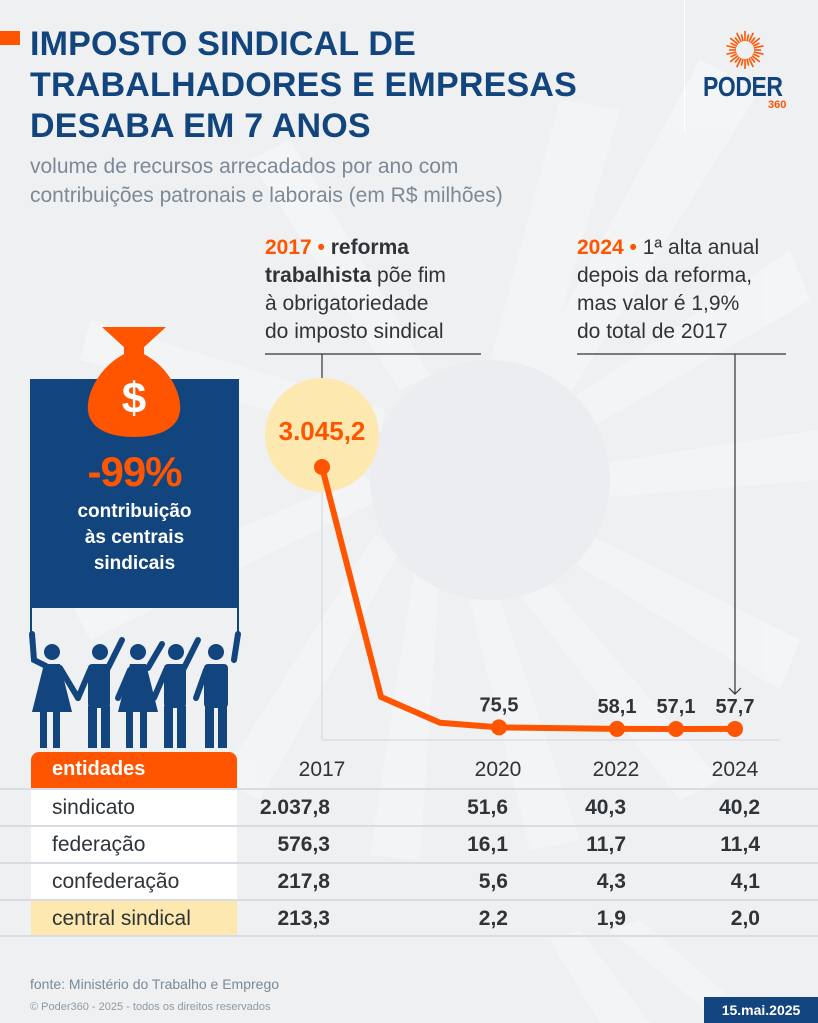  I want to click on data-point-2024, so click(735, 728).